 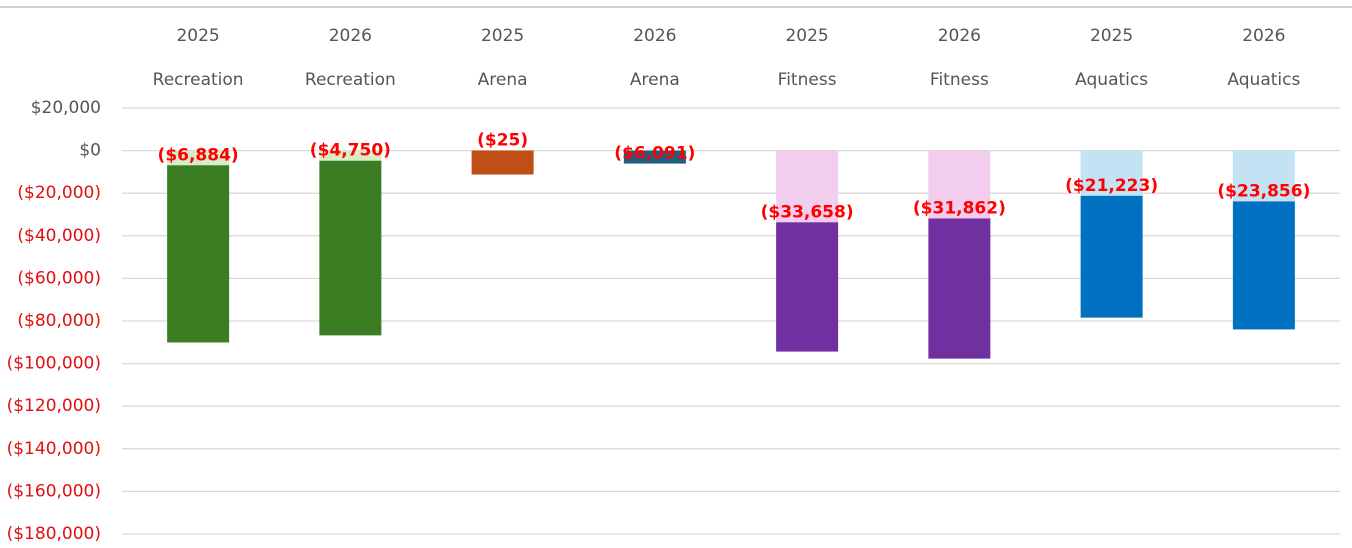 What do you see at coordinates (59, 278) in the screenshot?
I see `y-tick-label: ($60,000)` at bounding box center [59, 278].